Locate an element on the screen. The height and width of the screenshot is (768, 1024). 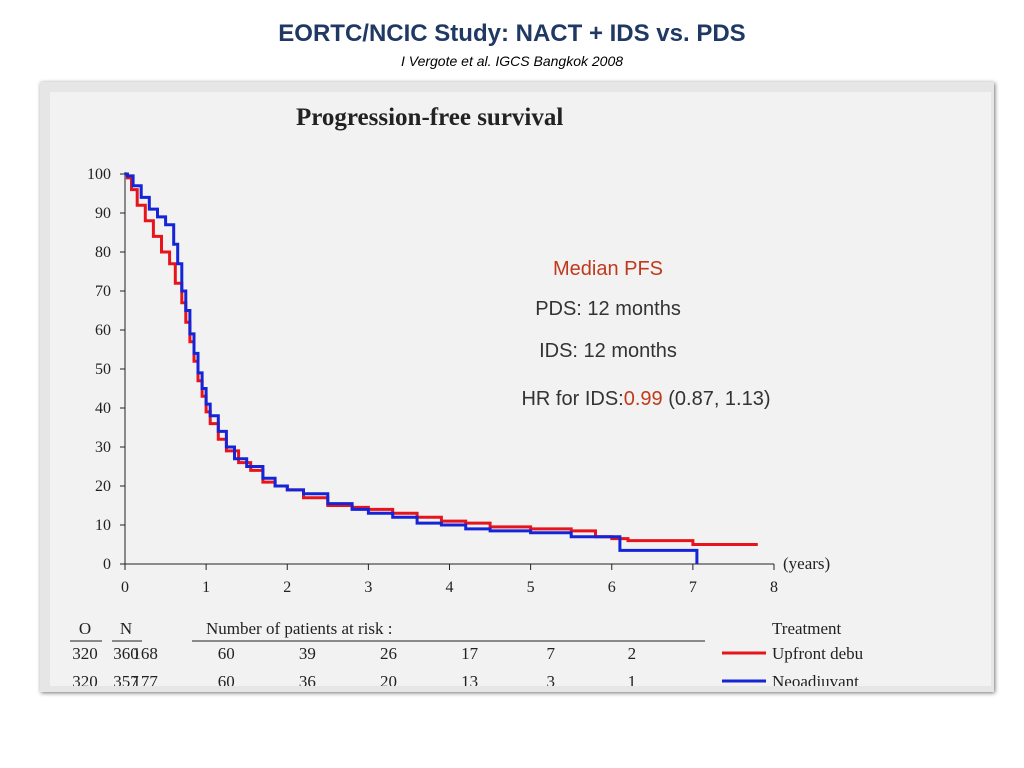
y-tick-label: 0 is located at coordinates (107, 564).